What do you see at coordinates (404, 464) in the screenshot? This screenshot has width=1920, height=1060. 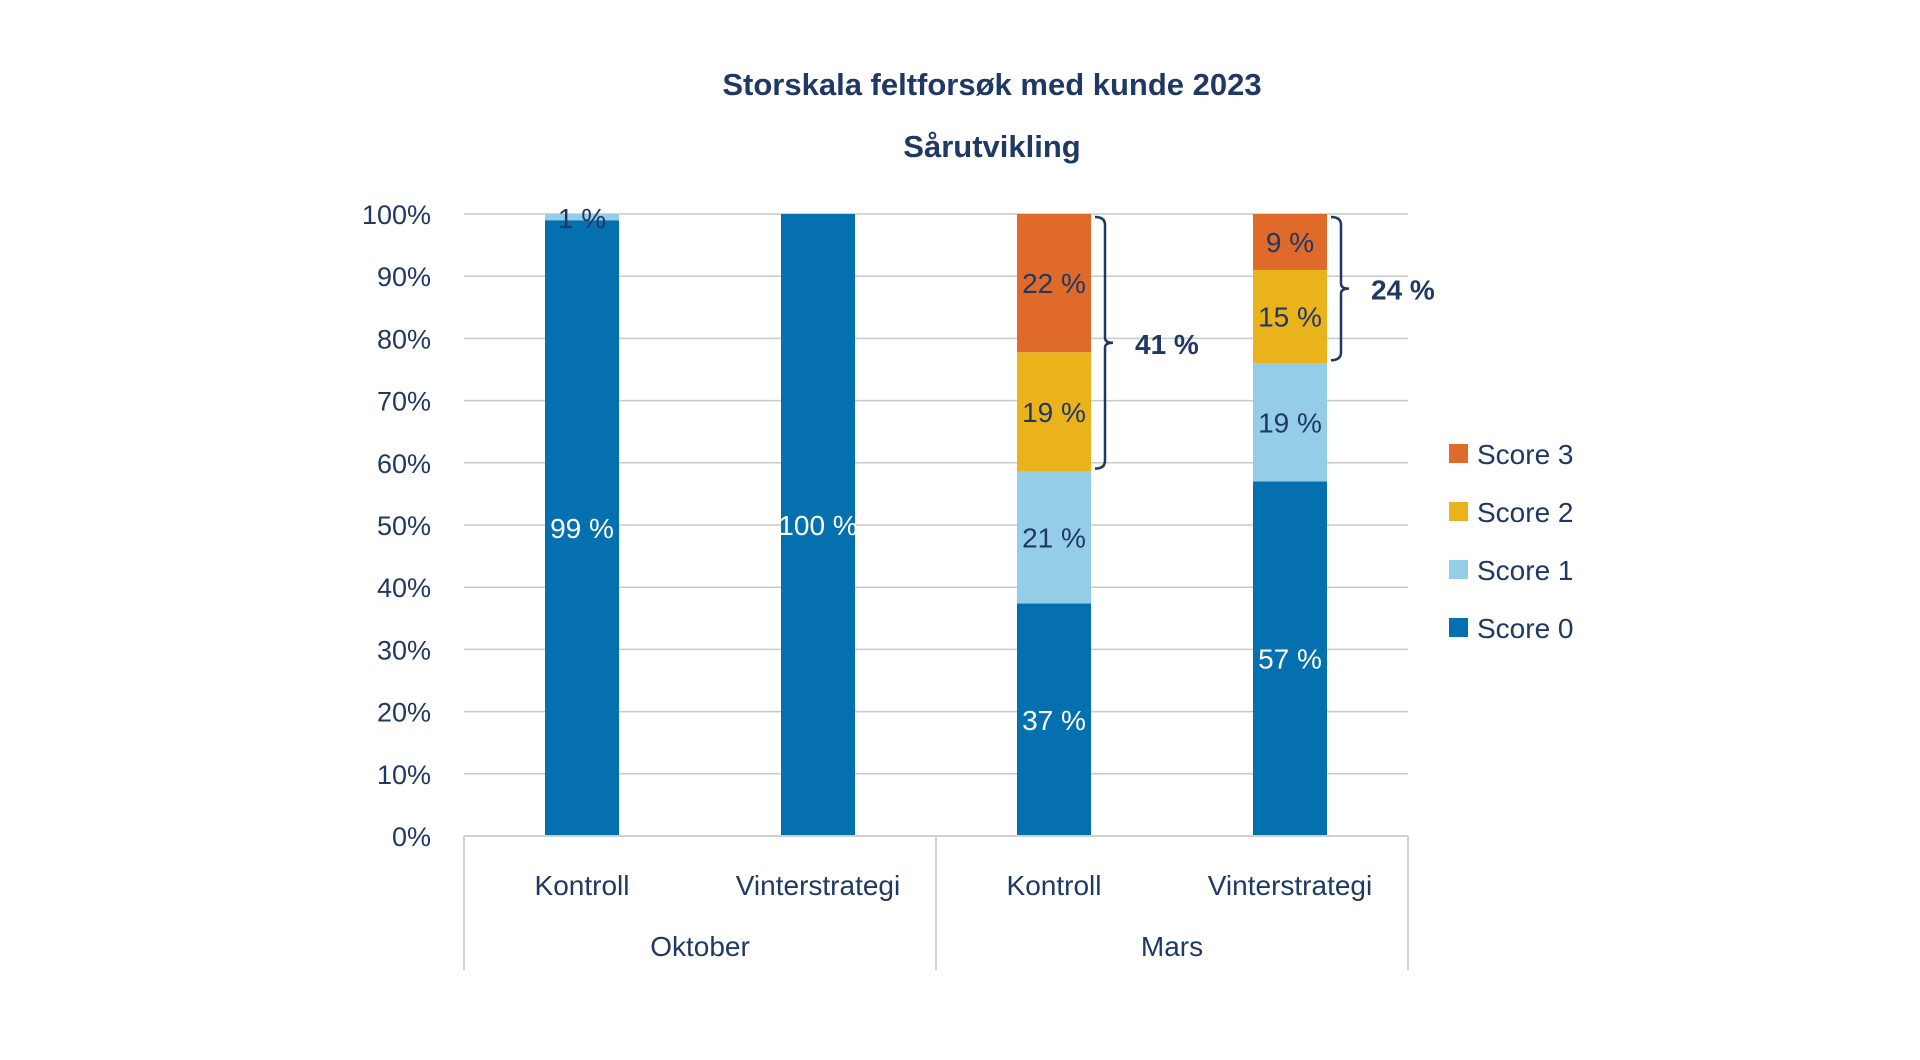 I see `y-tick-label: 60%` at bounding box center [404, 464].